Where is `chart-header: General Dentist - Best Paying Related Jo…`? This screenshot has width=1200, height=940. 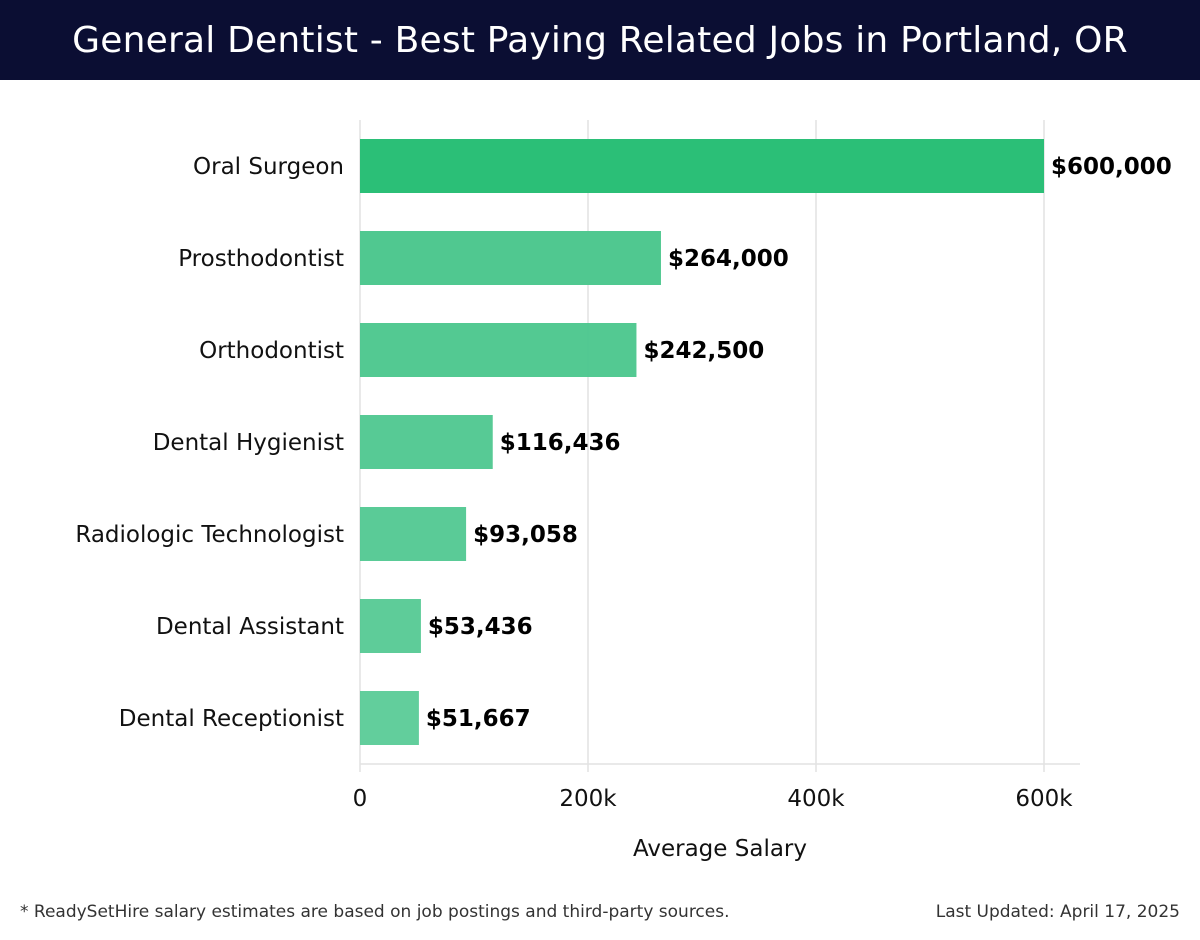
chart-header: General Dentist - Best Paying Related Jo… is located at coordinates (600, 40).